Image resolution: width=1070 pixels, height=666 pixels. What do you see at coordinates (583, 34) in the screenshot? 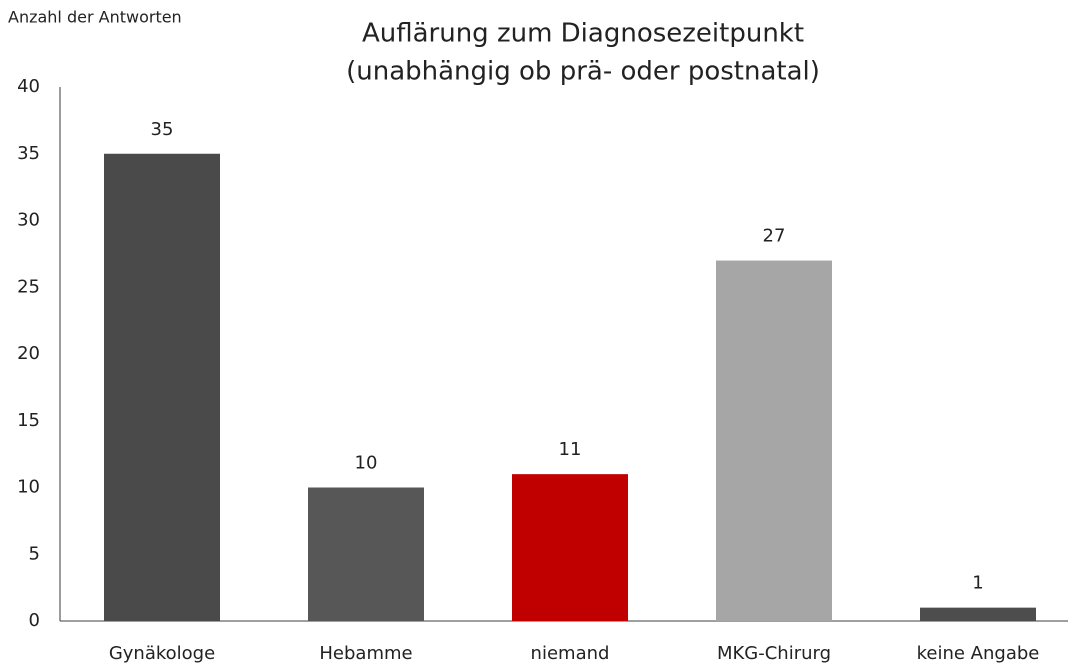
I see `chart-title: Auflärung zum Diagnosezeitpunkt` at bounding box center [583, 34].